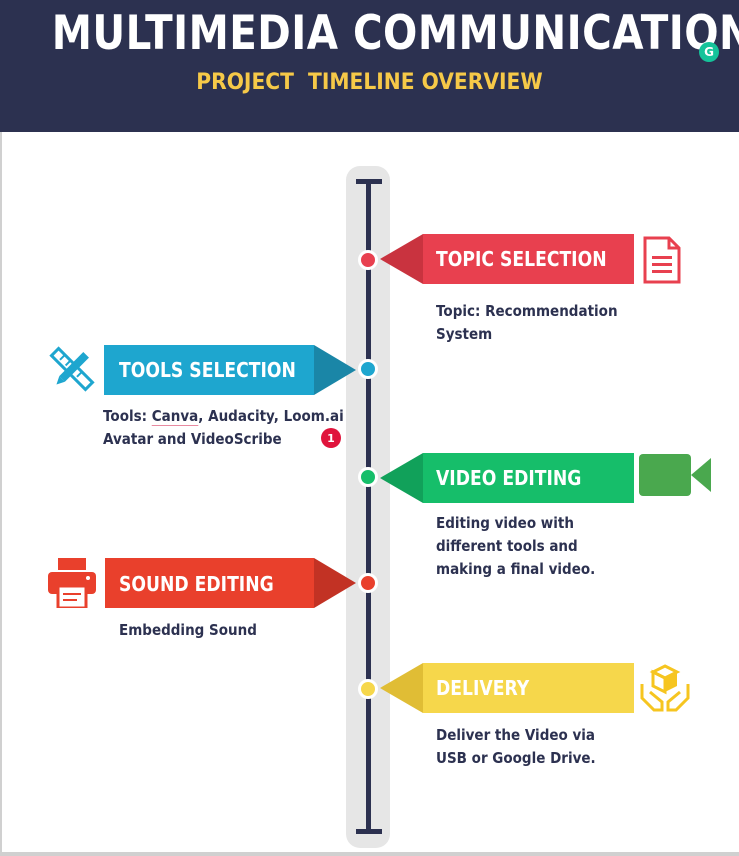 The image size is (739, 856). I want to click on video-editing-banner, so click(507, 478).